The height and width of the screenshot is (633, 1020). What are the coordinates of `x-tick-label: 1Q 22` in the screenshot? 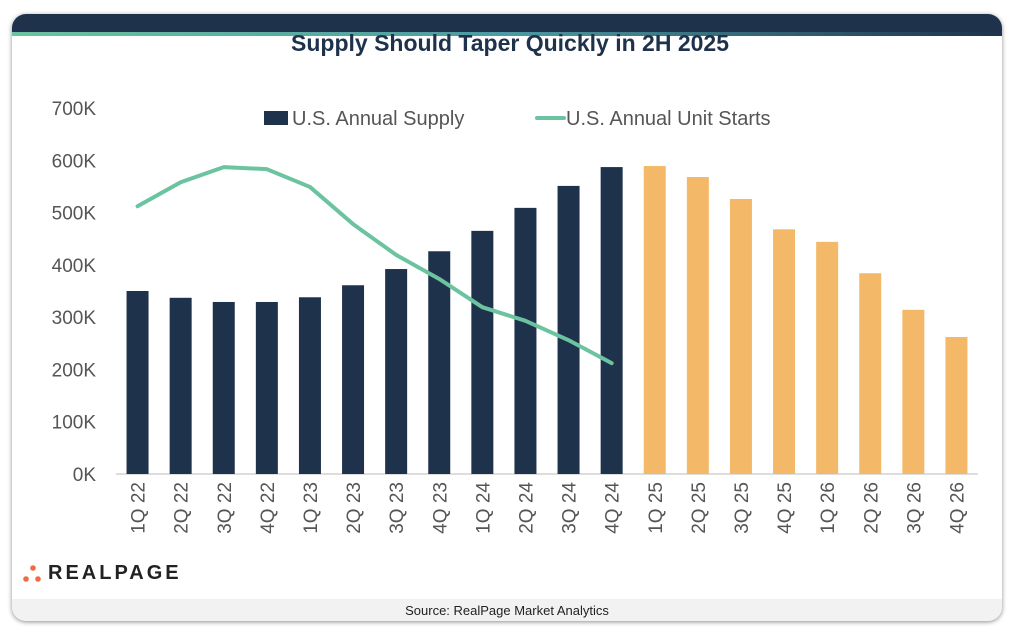 It's located at (139, 508).